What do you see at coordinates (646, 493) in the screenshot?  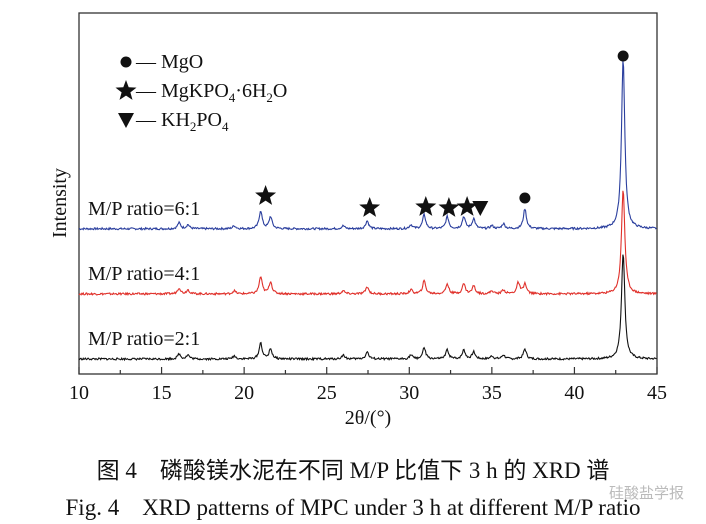 I see `watermark: 硅酸盐学报` at bounding box center [646, 493].